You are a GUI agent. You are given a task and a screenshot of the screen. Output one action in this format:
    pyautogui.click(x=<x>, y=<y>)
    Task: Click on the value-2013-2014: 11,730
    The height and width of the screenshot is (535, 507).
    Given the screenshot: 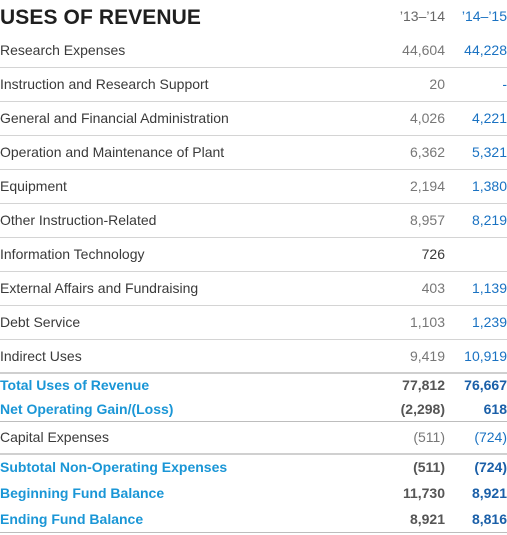 What is the action you would take?
    pyautogui.click(x=423, y=493)
    